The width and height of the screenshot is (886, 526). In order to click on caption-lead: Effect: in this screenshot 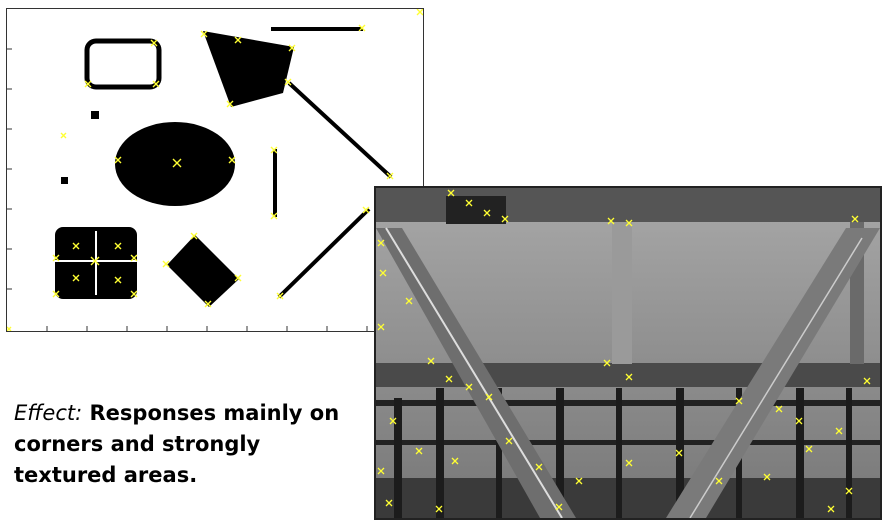, I will do `click(48, 413)`.